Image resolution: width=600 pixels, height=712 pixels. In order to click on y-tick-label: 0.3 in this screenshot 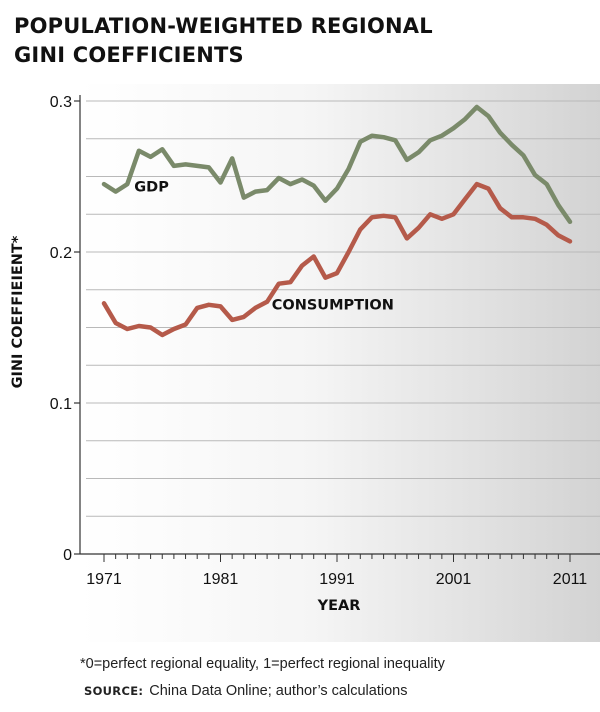, I will do `click(61, 102)`.